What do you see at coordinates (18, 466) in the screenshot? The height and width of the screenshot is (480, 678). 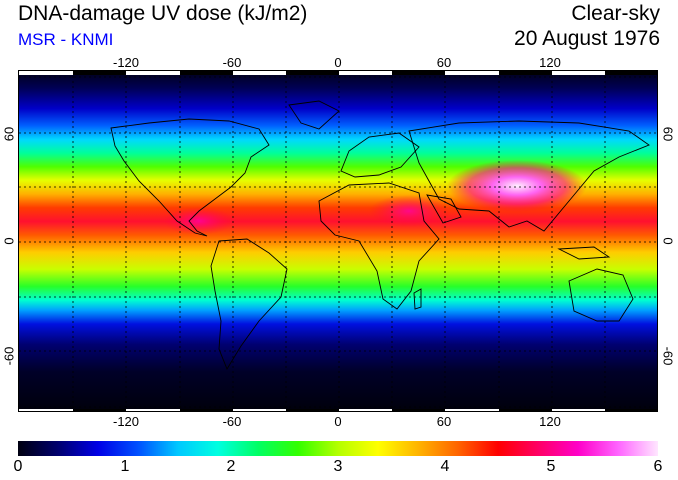 I see `scale-label-0: 0` at bounding box center [18, 466].